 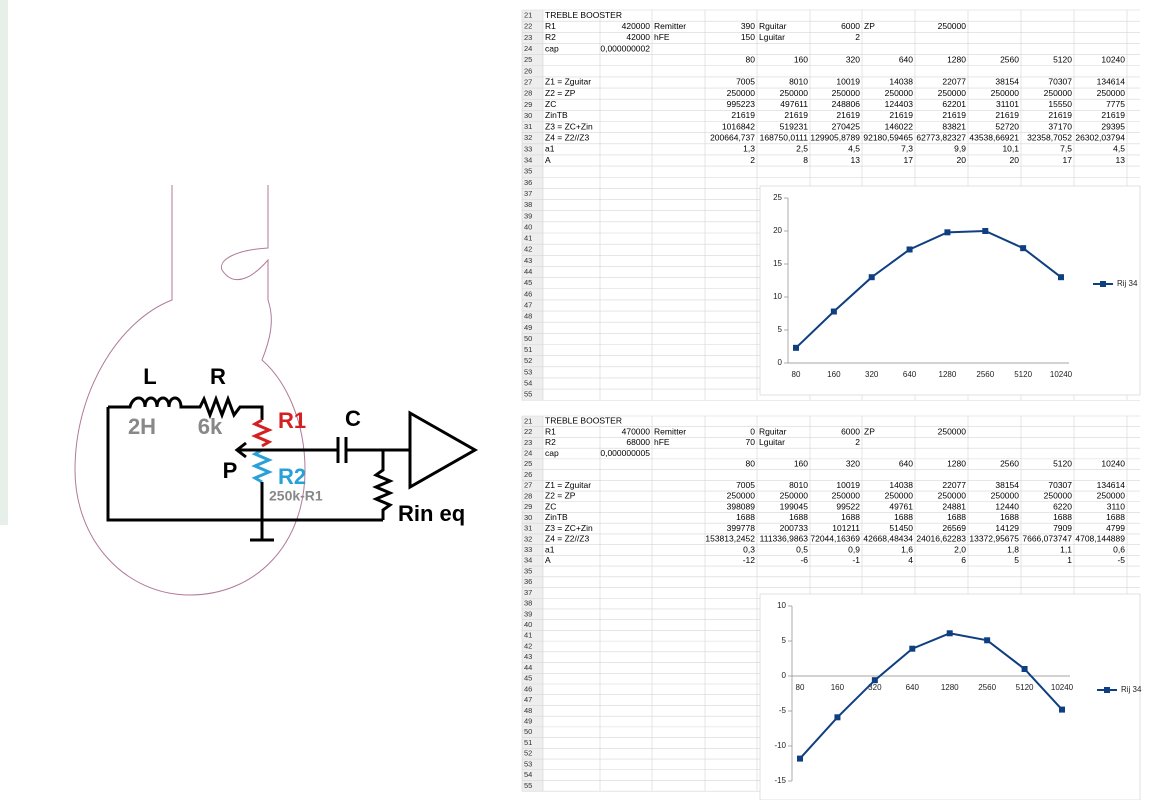 I want to click on cell: 7005, so click(x=745, y=485).